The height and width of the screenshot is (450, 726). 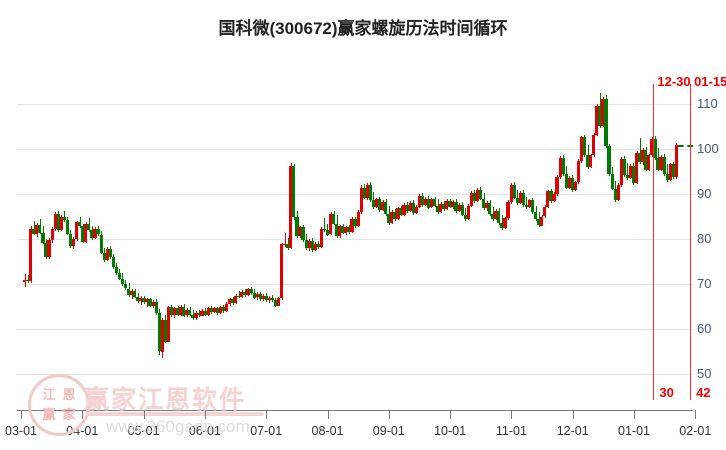 What do you see at coordinates (704, 193) in the screenshot?
I see `y-axis-tick-90: 90` at bounding box center [704, 193].